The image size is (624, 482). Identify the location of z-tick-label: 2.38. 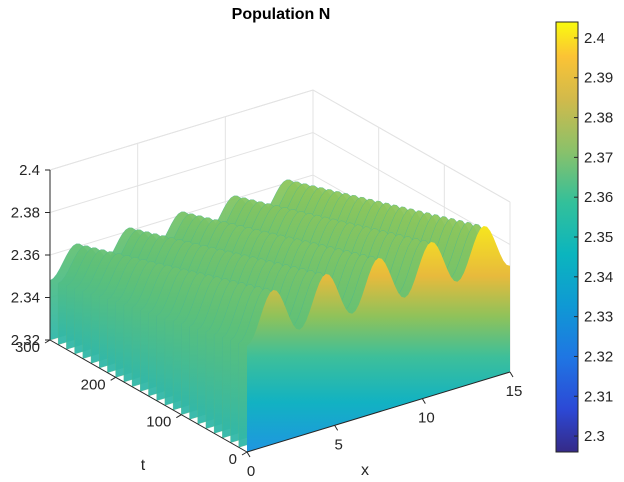
(25, 213).